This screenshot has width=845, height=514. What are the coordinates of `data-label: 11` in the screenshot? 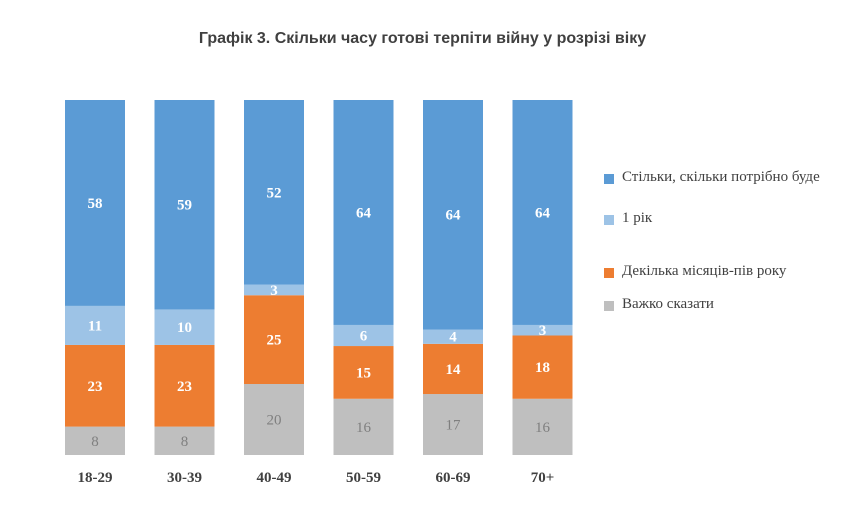 It's located at (95, 326).